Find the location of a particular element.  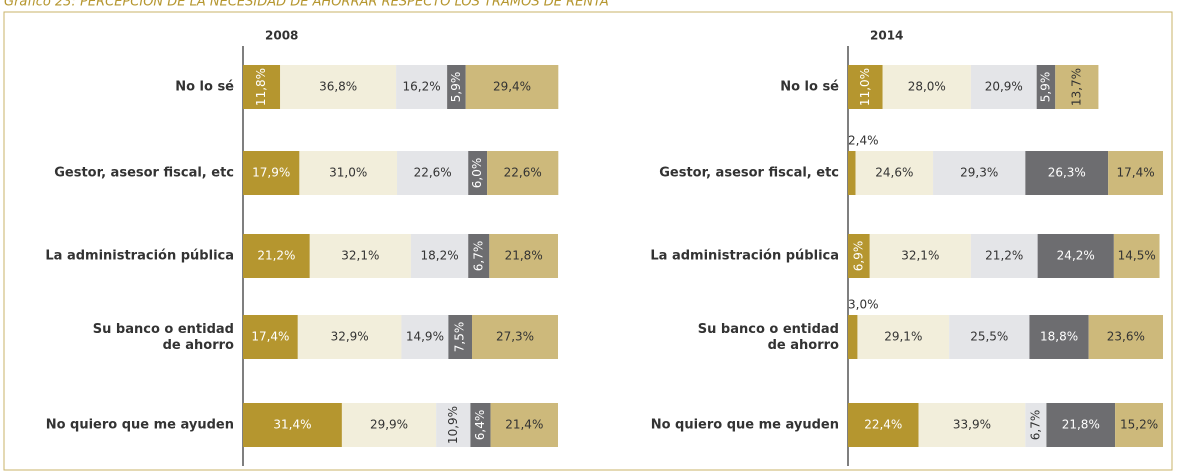

value-label: 17,9% is located at coordinates (271, 173).